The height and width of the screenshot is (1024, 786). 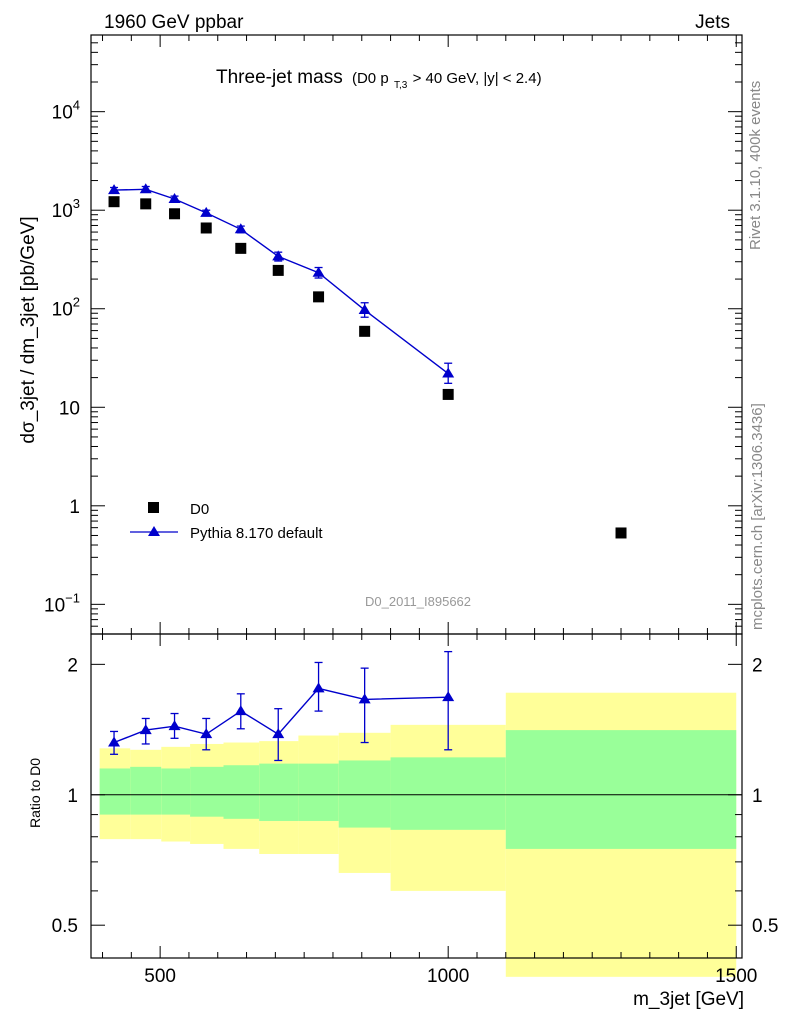 I want to click on y-tick-label-0: 10⁴, so click(x=66, y=111).